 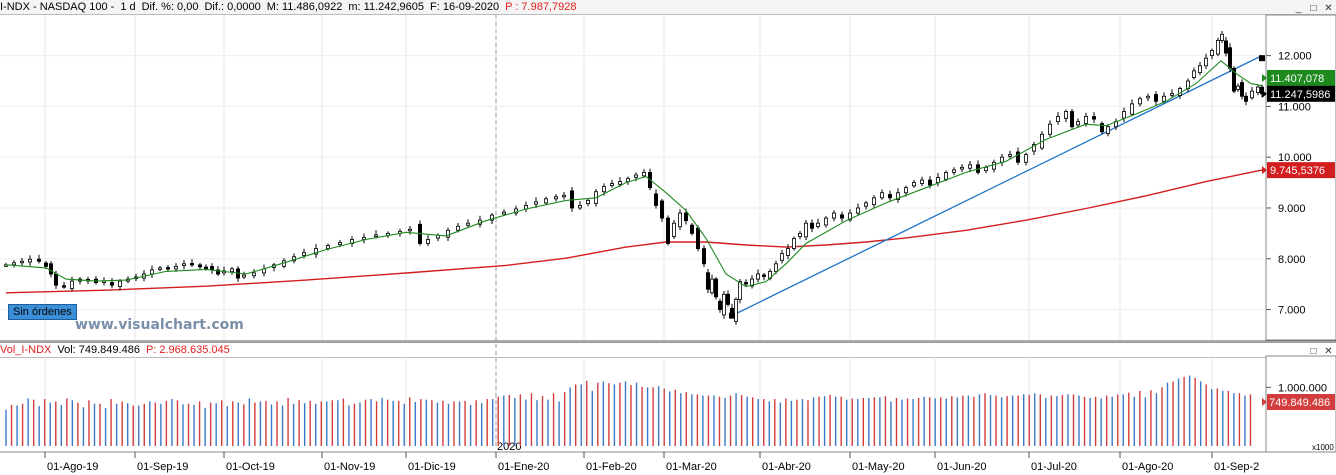 What do you see at coordinates (1298, 8) in the screenshot?
I see `minimize-button: _` at bounding box center [1298, 8].